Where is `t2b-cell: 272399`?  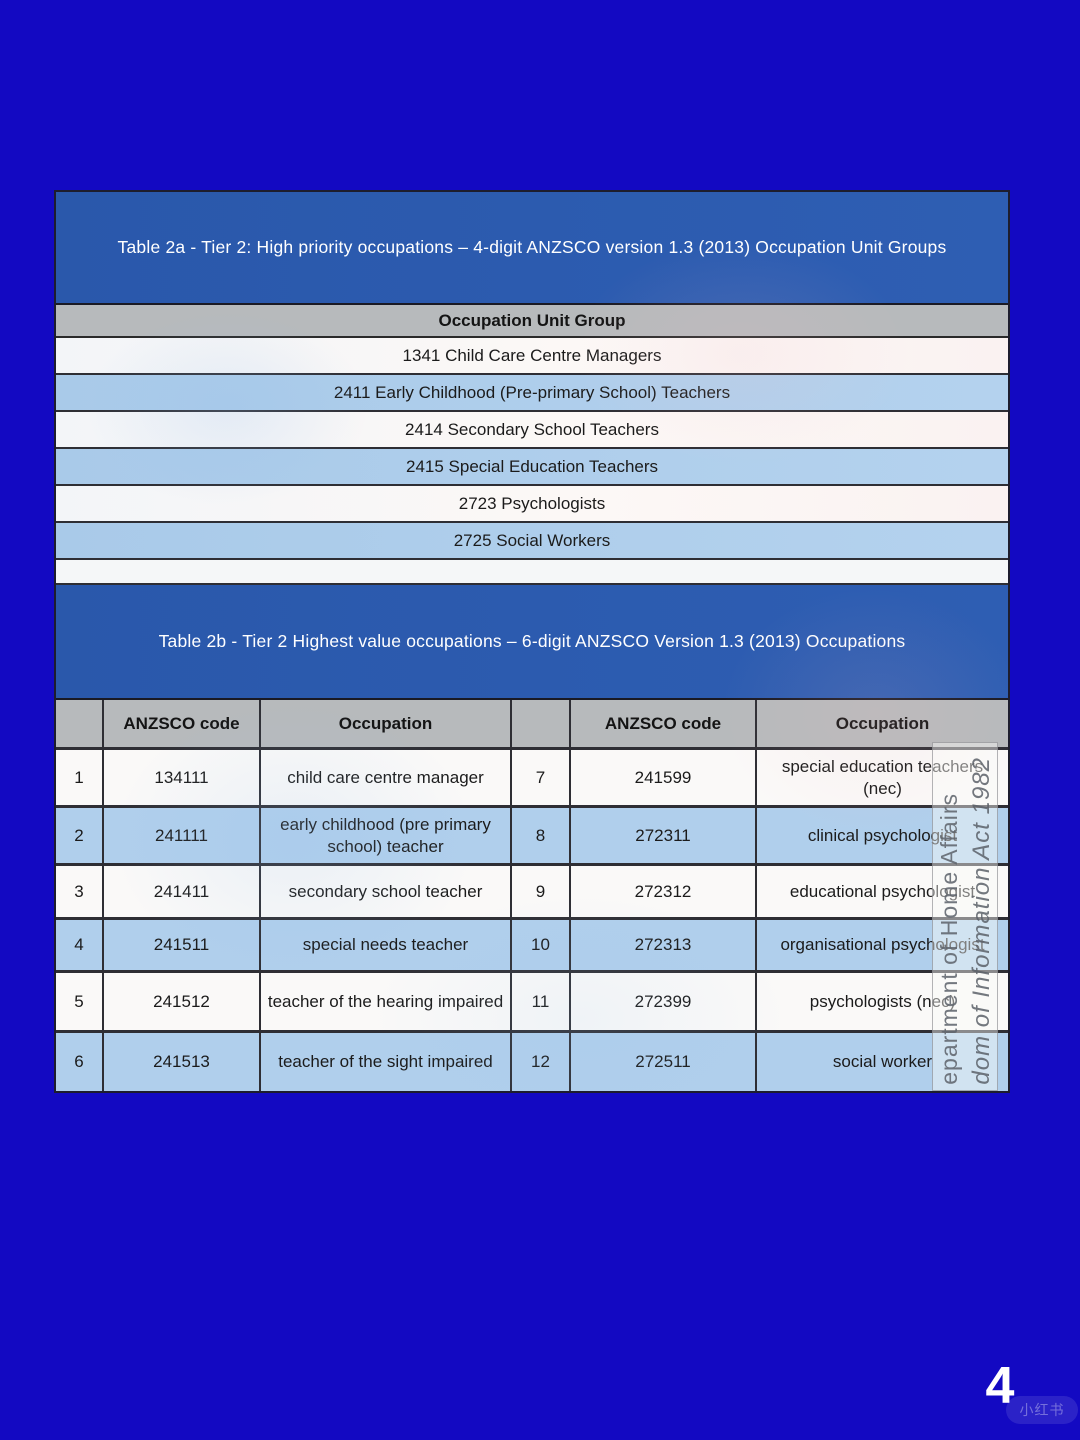
t2b-cell: 272399 is located at coordinates (664, 1003).